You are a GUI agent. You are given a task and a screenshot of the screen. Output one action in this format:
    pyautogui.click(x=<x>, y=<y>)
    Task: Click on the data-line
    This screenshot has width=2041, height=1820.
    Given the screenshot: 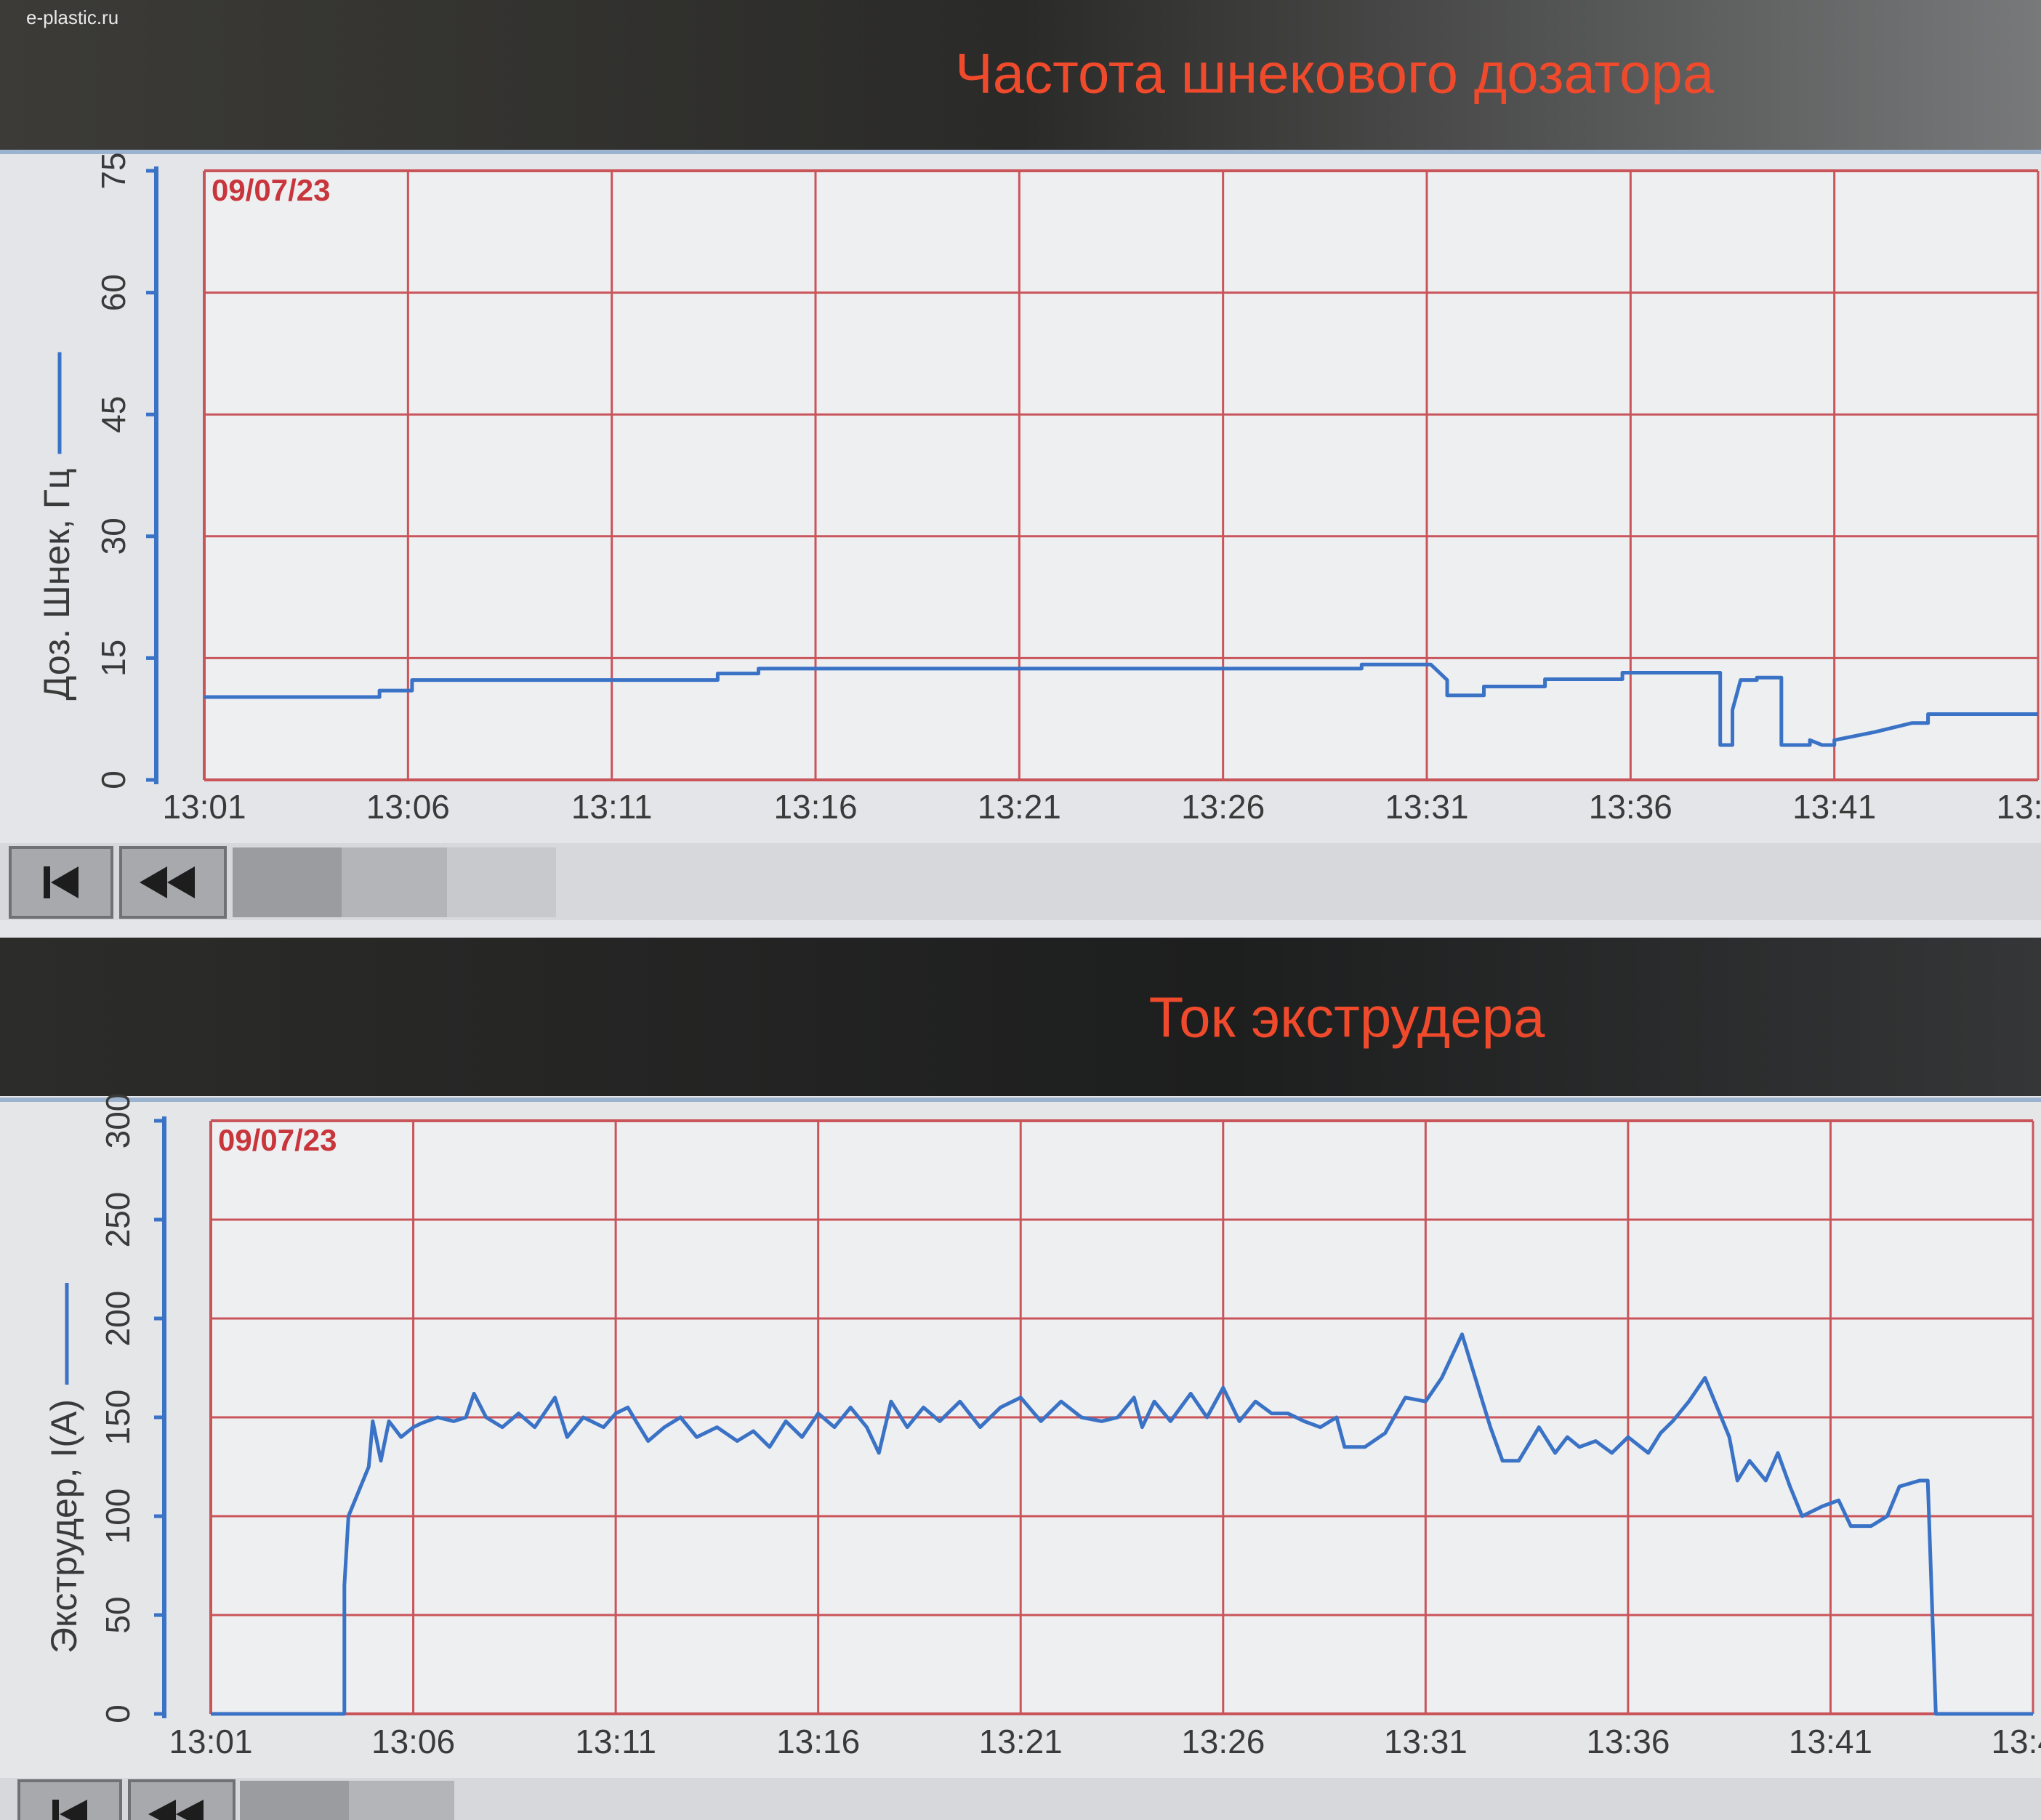 What is the action you would take?
    pyautogui.click(x=1121, y=704)
    